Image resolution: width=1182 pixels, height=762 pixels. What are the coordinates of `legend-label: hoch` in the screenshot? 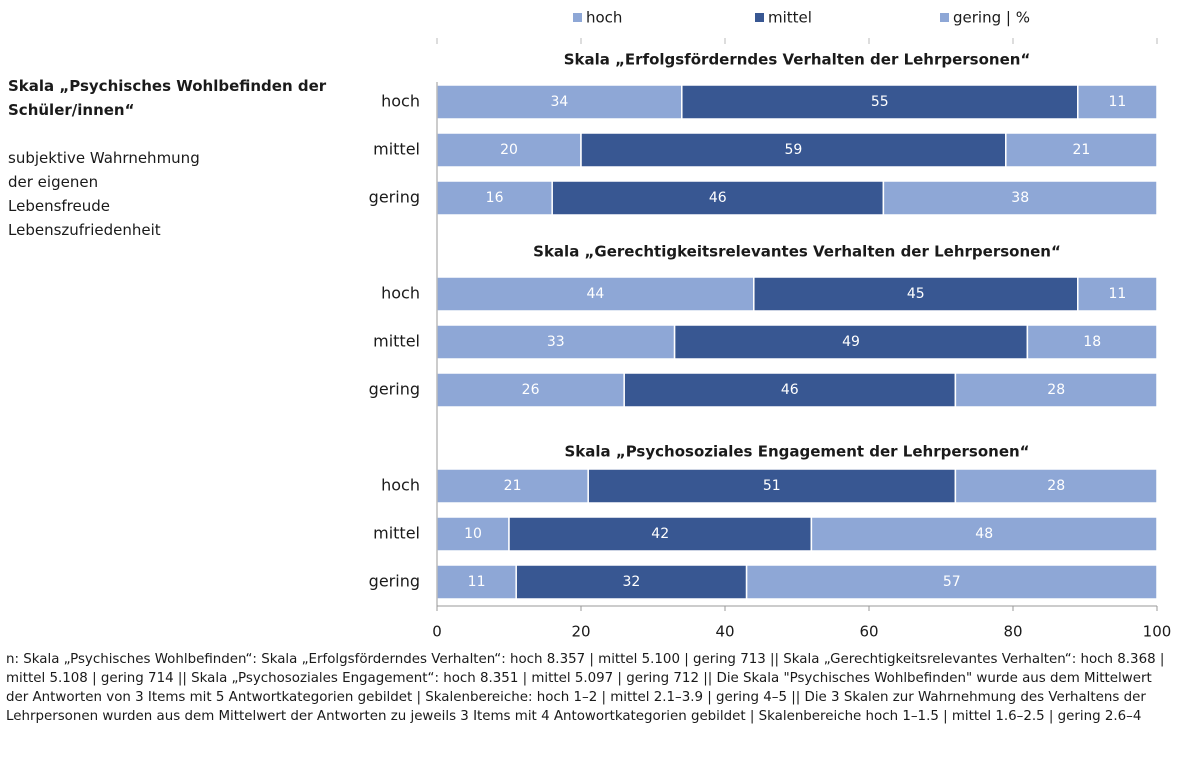 It's located at (604, 18).